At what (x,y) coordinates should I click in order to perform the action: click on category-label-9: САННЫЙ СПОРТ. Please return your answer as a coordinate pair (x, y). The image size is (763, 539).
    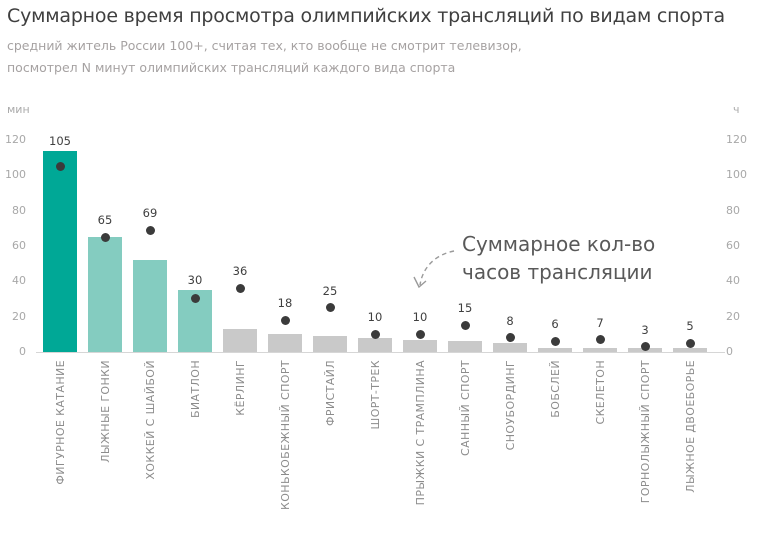
    Looking at the image, I should click on (465, 408).